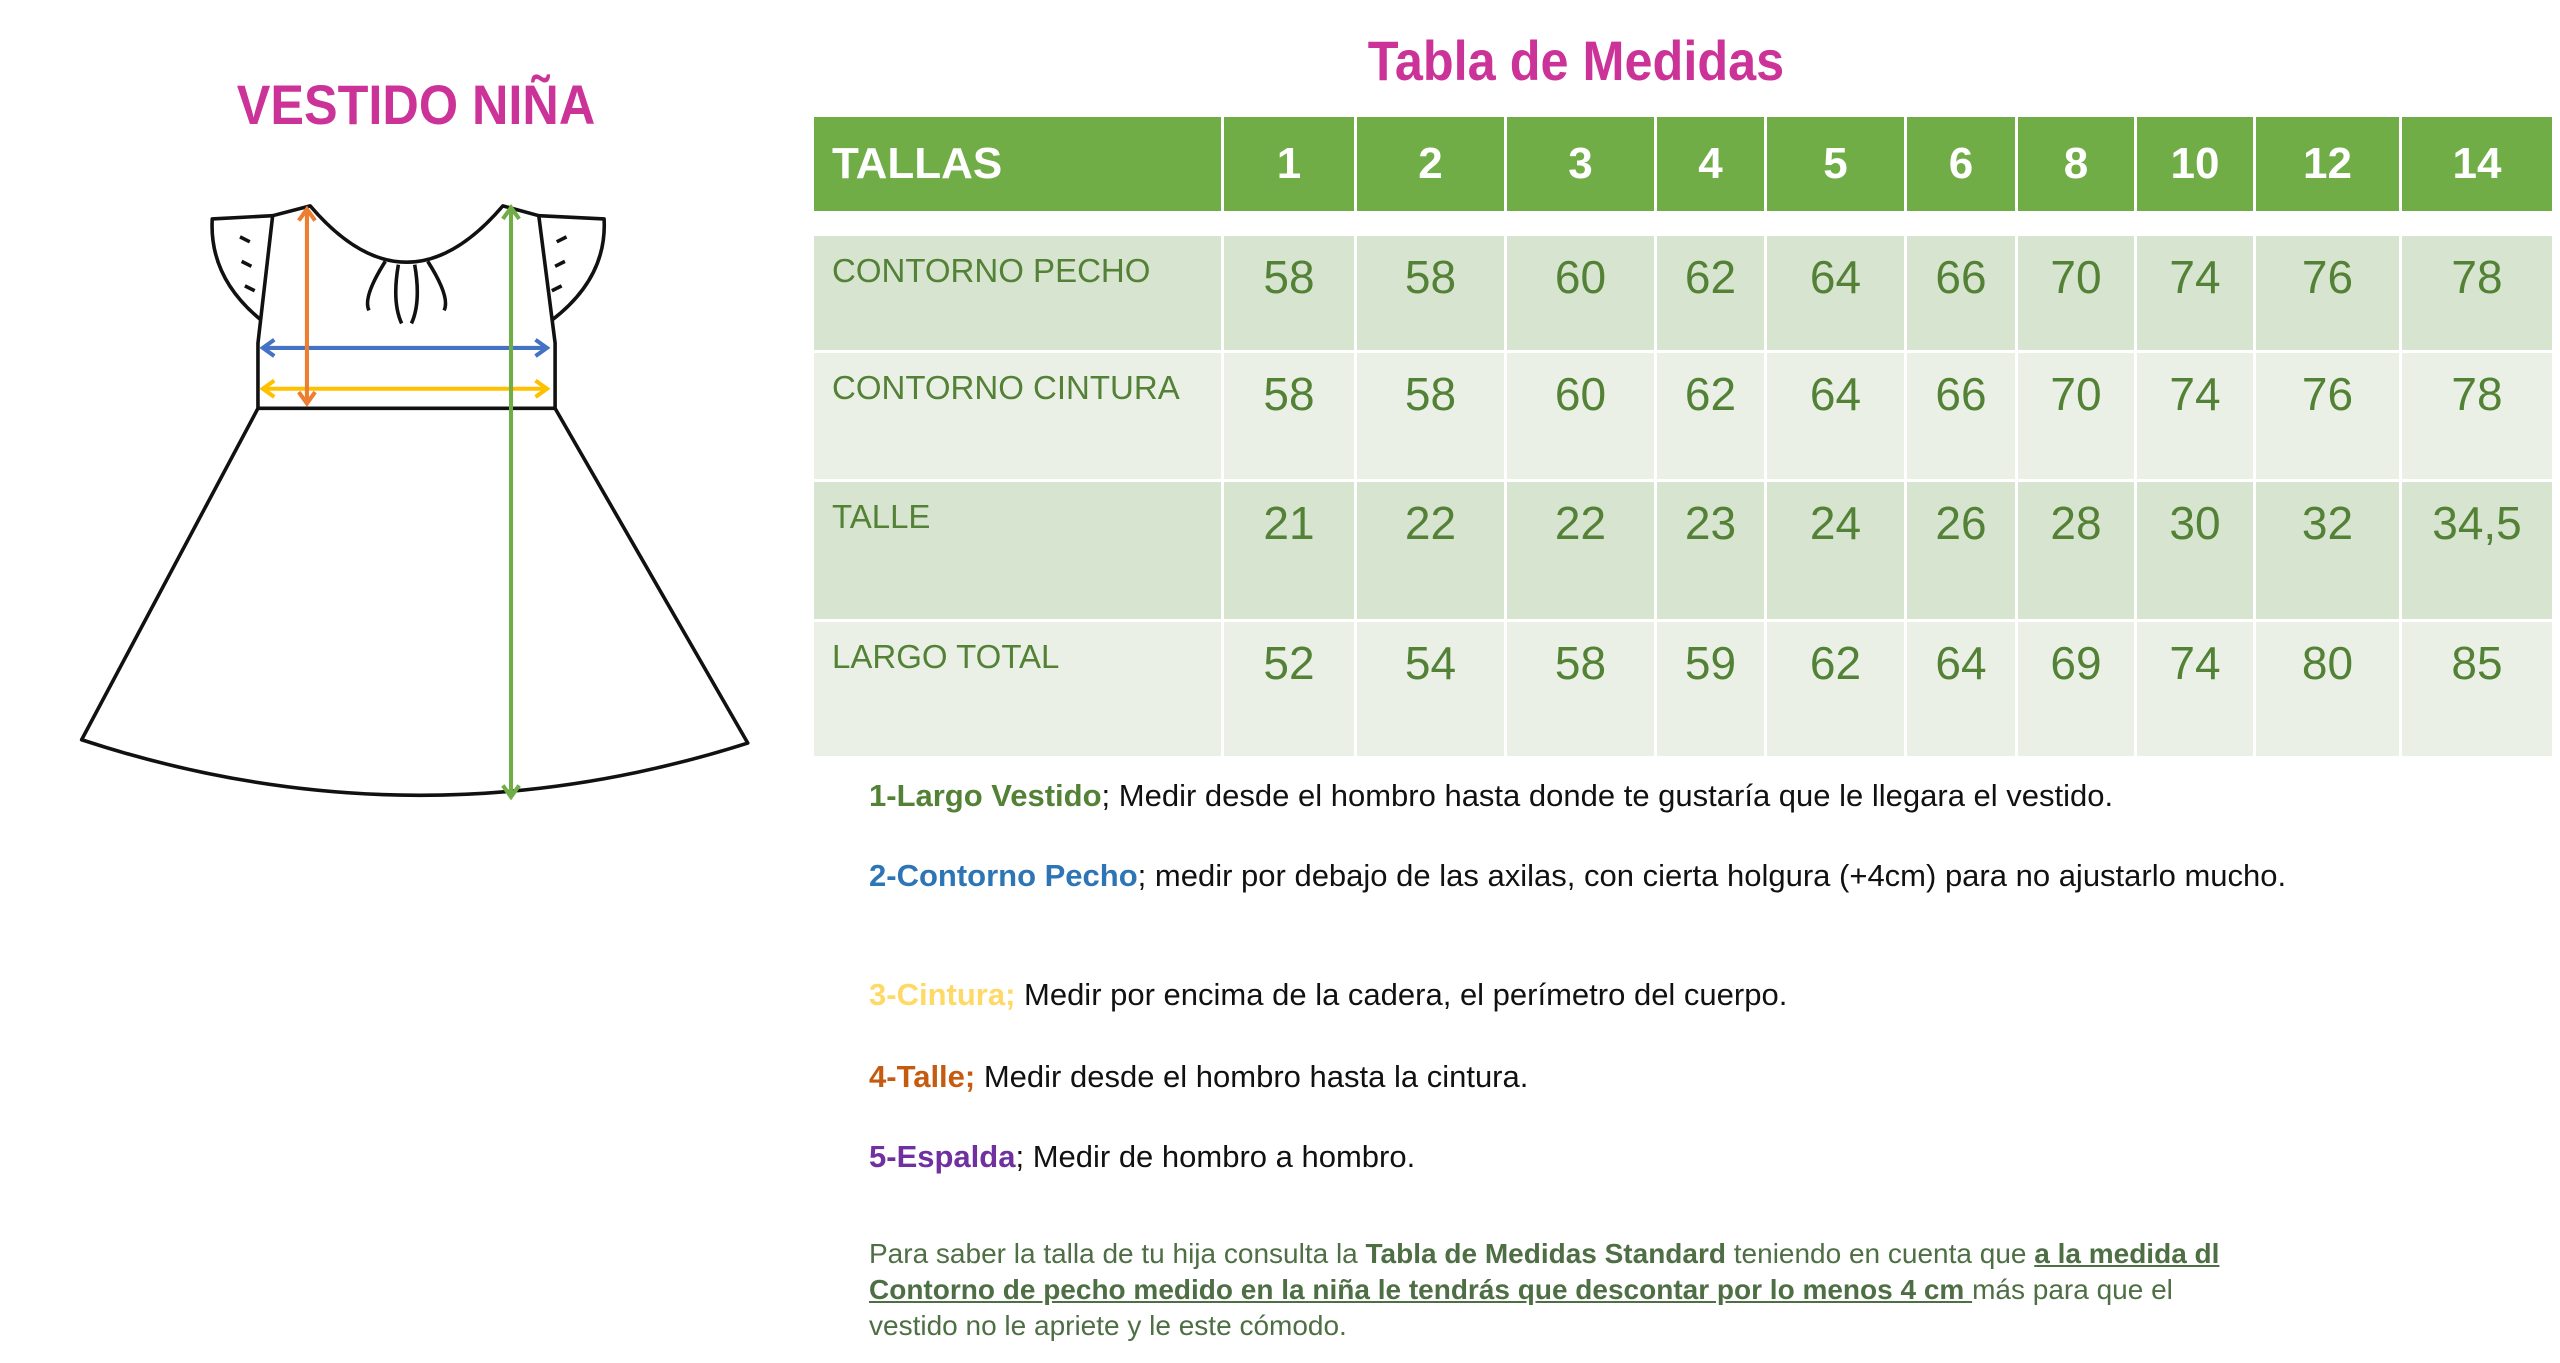  I want to click on table-header: TALLAS 1 2 3 4 5 6 8 10 12 14, so click(1683, 165).